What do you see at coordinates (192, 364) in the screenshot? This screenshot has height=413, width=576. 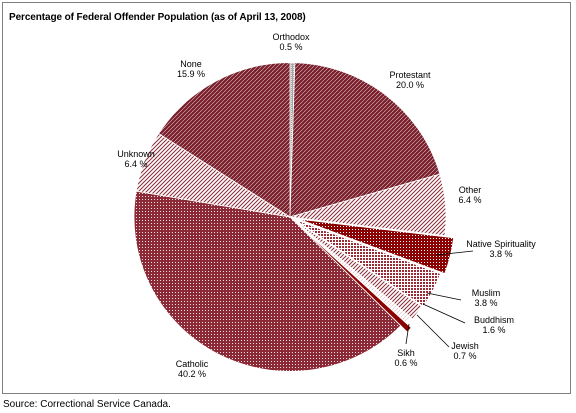 I see `slice-label: Catholic` at bounding box center [192, 364].